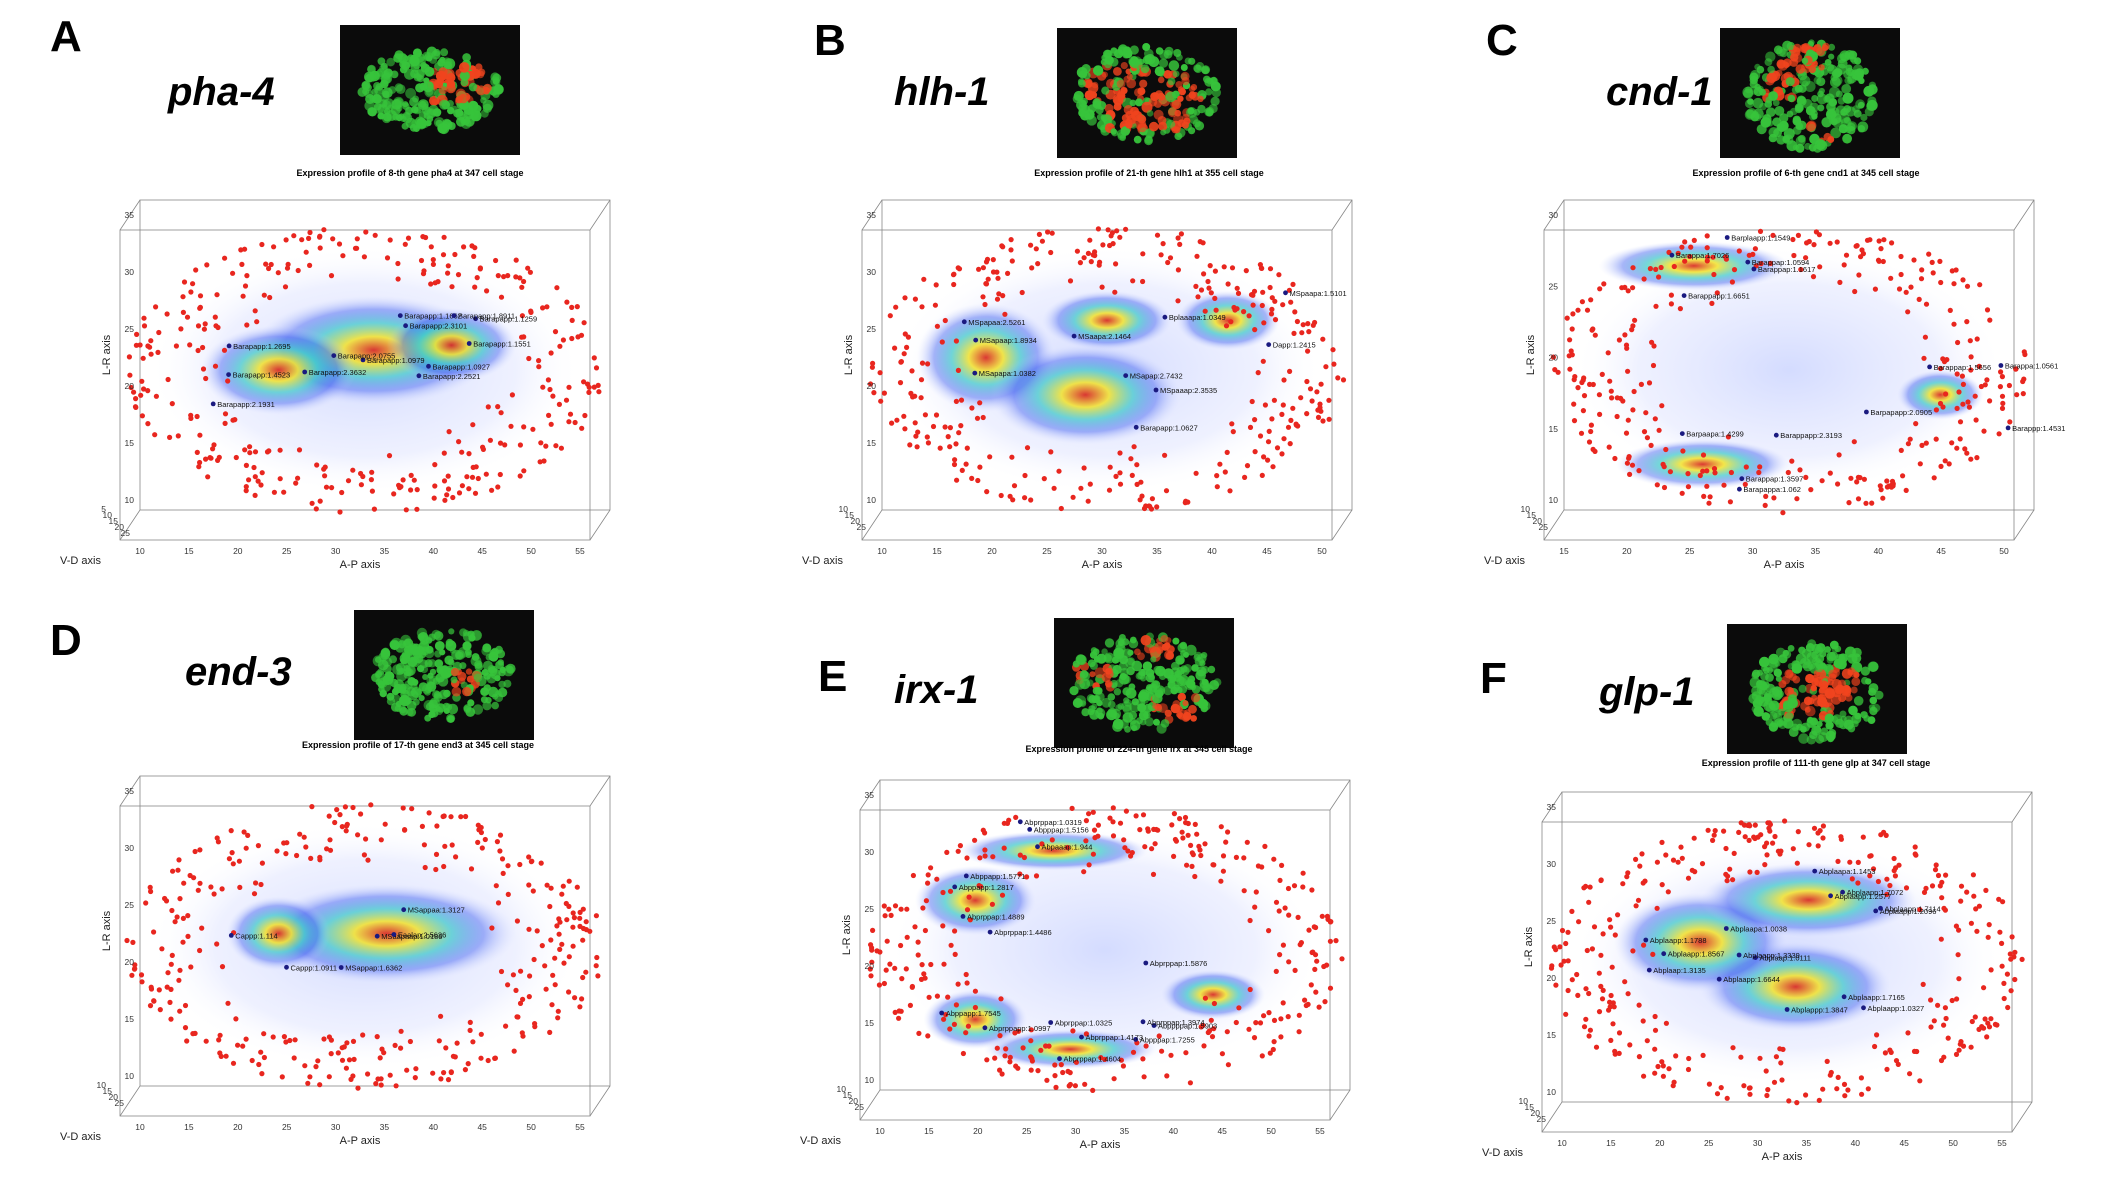 The image size is (2122, 1192). What do you see at coordinates (1053, 822) in the screenshot?
I see `cell-label: Abprppap:1.0319` at bounding box center [1053, 822].